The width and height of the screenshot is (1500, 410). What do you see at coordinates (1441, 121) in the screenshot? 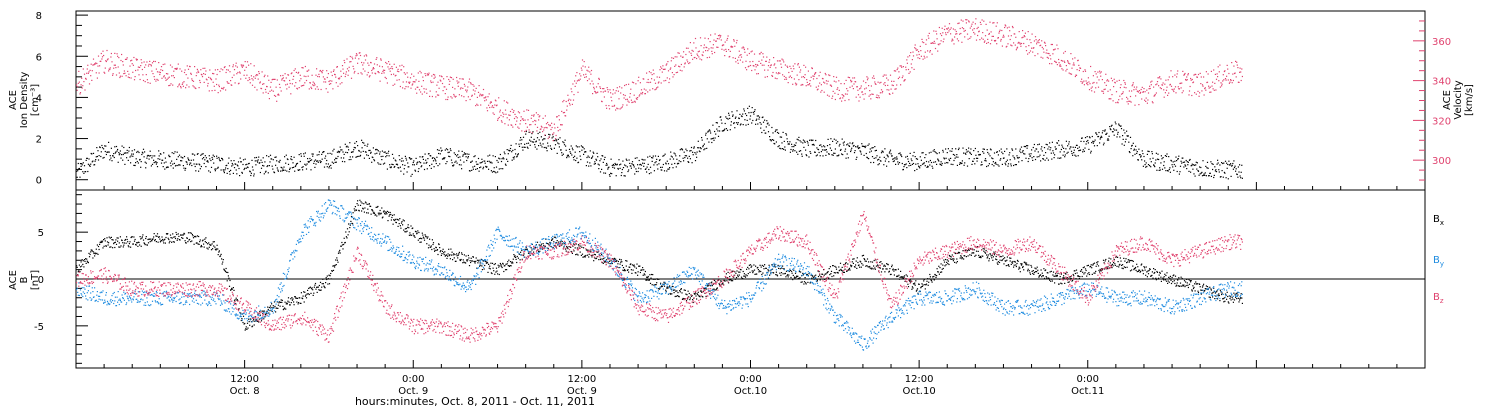
I see `top-right-tick-label: 320` at bounding box center [1441, 121].